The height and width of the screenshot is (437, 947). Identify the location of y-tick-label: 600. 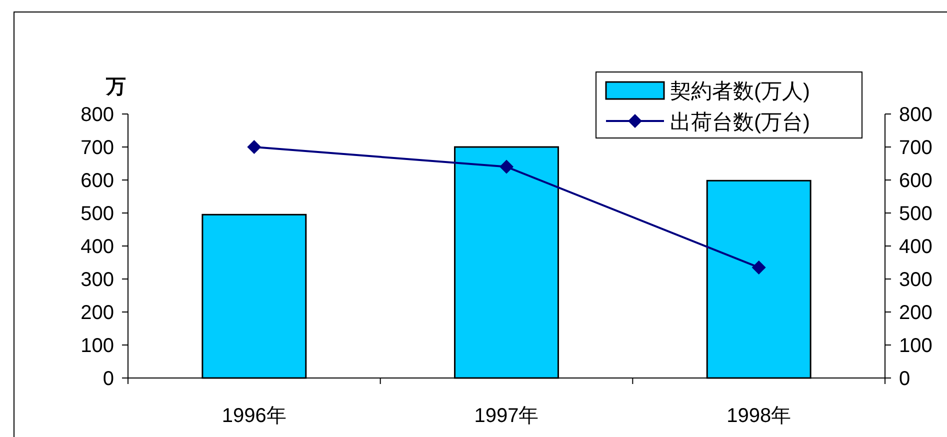
(97, 181).